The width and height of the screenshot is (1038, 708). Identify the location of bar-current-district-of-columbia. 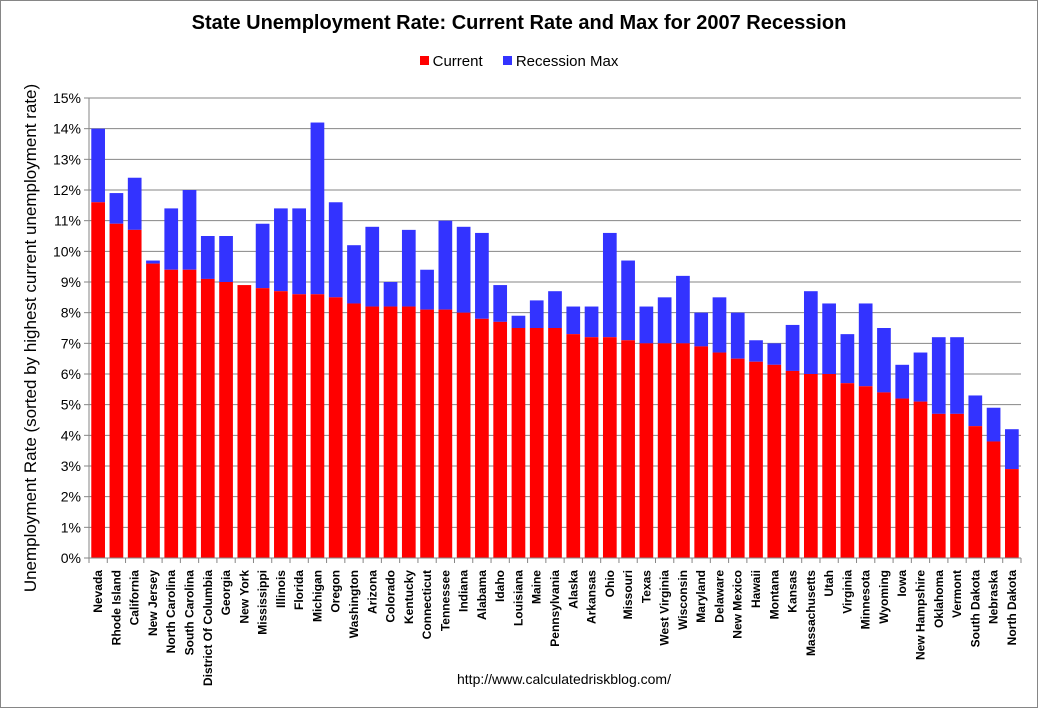
(207, 418).